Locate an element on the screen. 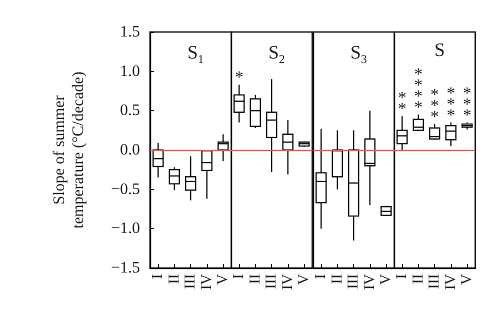 The height and width of the screenshot is (326, 500). annotation: **** is located at coordinates (418, 90).